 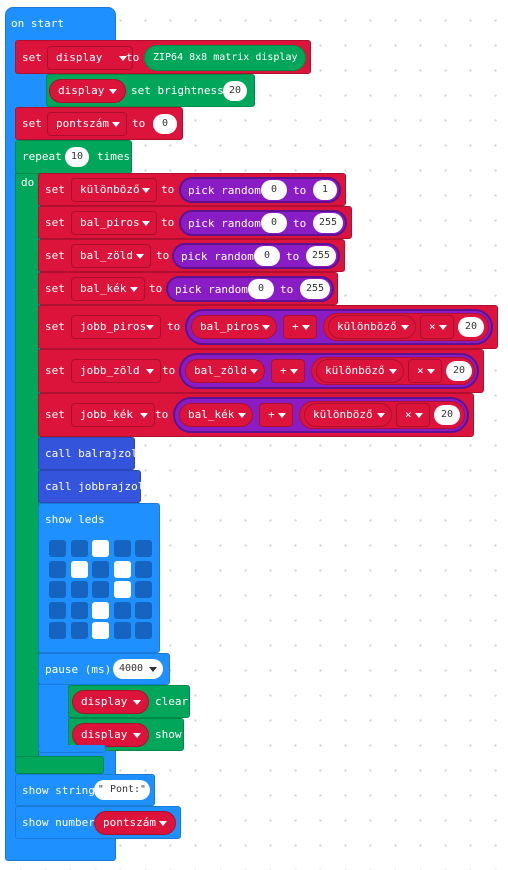 I want to click on pick-random-reporter: pick random 0 to 1, so click(x=260, y=190).